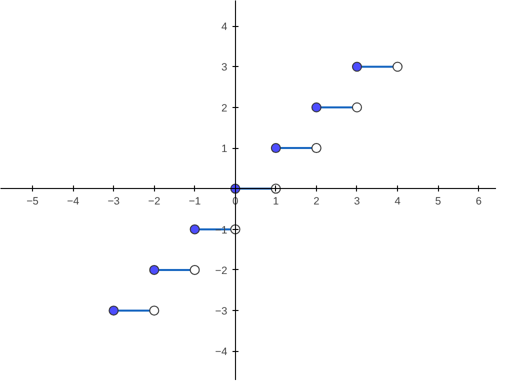 This screenshot has height=388, width=505. I want to click on x-tick-label: −3, so click(114, 202).